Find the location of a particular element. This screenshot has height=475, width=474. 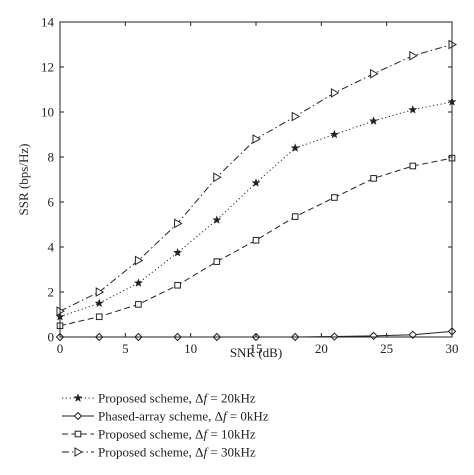

series-3-point-4-shape is located at coordinates (217, 177).